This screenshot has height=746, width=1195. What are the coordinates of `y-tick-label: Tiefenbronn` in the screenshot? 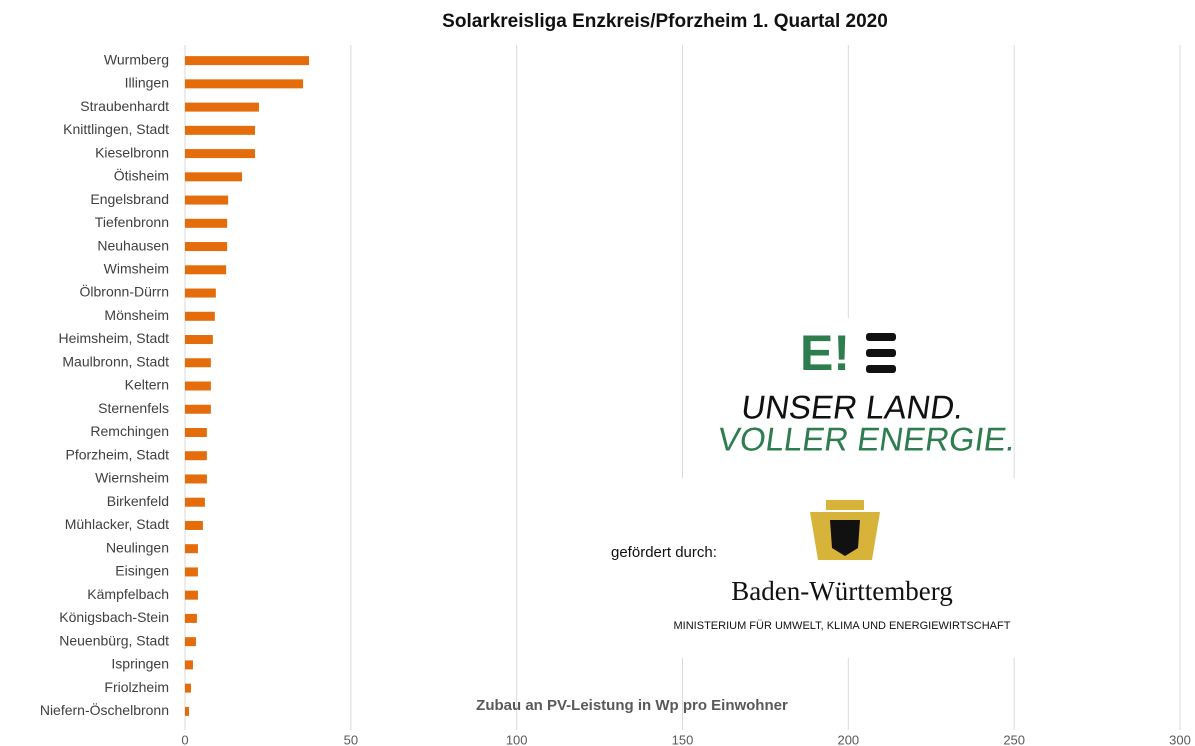 It's located at (132, 222).